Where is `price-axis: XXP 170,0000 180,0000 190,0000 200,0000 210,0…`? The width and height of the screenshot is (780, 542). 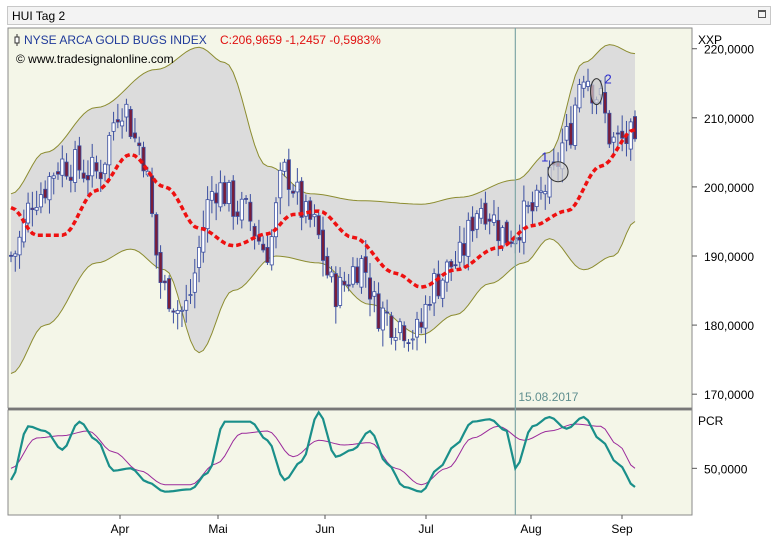 price-axis: XXP 170,0000 180,0000 190,0000 200,0000 210,0… is located at coordinates (723, 254).